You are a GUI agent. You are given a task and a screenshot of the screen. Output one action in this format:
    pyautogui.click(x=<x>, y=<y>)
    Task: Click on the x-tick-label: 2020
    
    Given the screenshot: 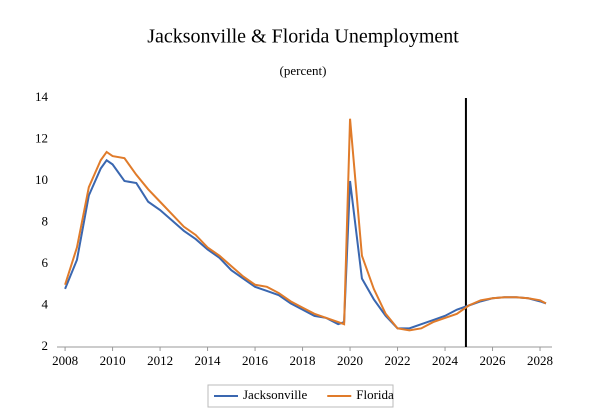 What is the action you would take?
    pyautogui.click(x=350, y=360)
    